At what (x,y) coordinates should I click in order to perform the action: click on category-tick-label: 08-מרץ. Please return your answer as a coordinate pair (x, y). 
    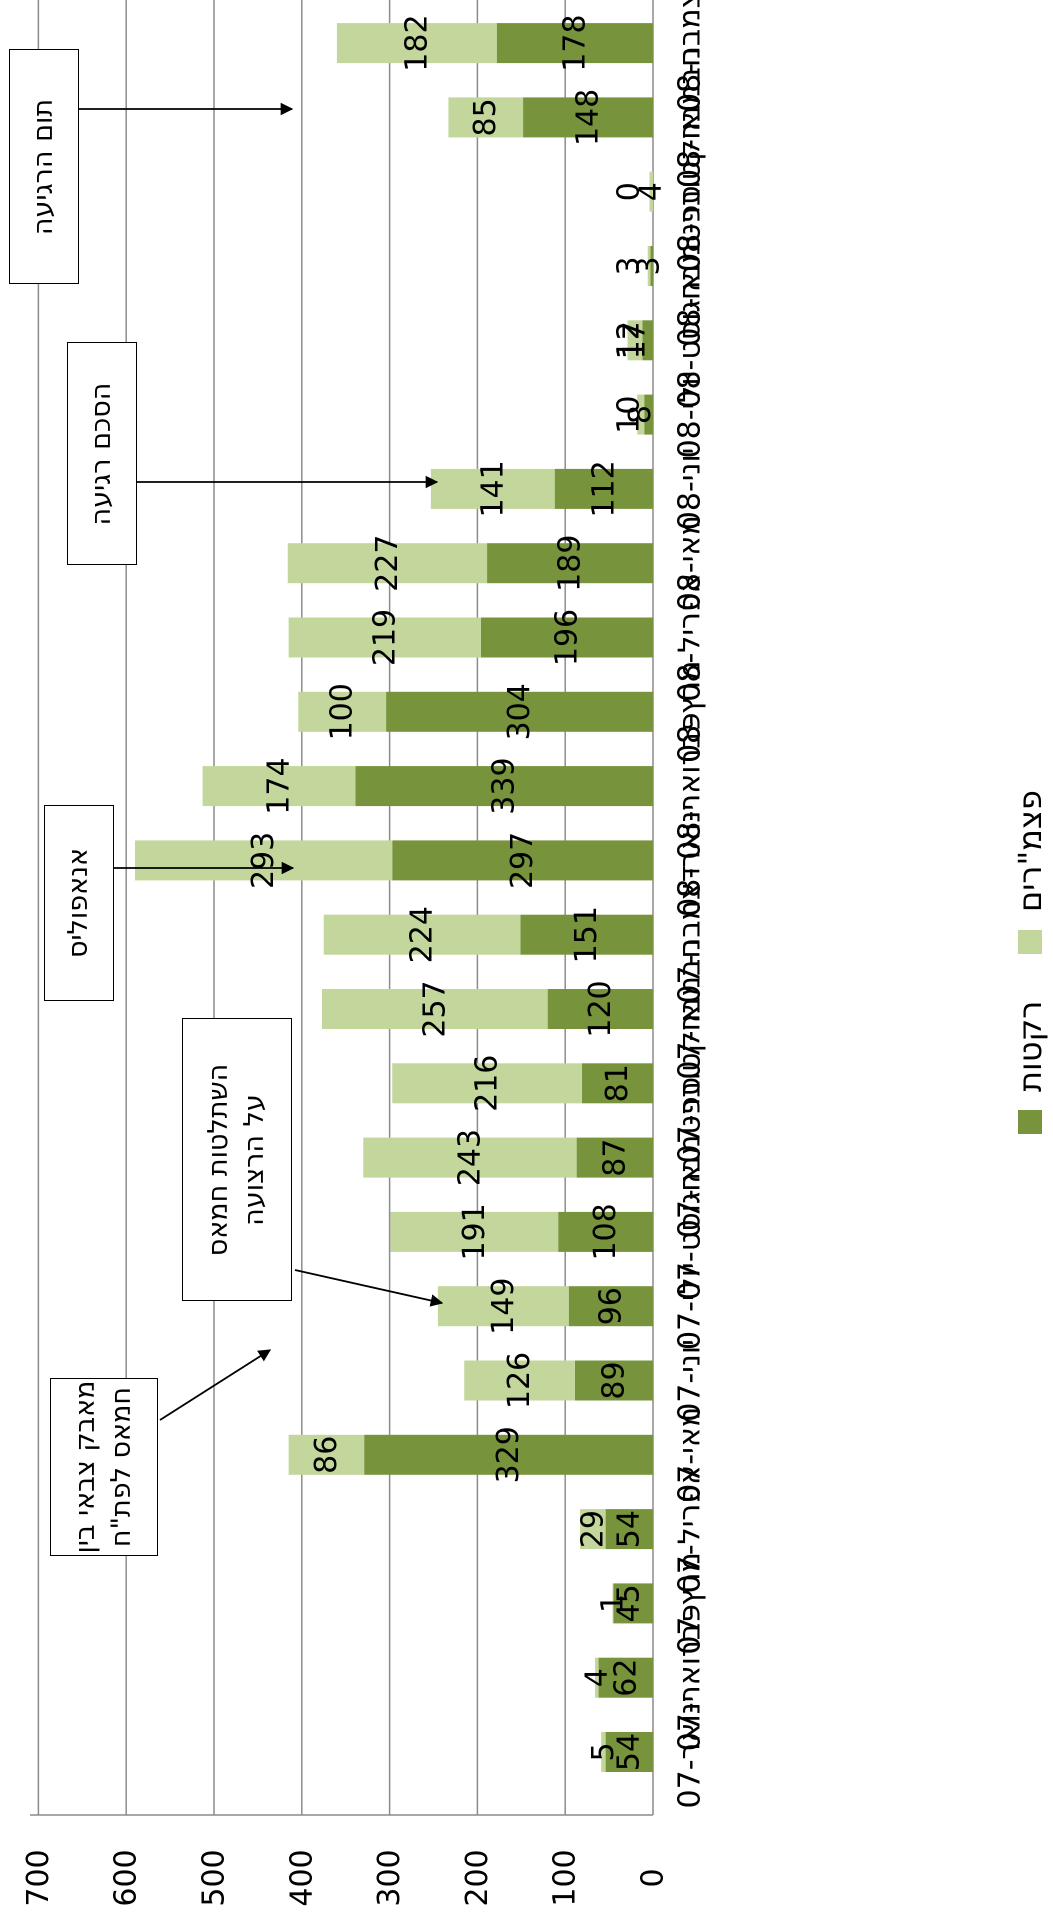
    Looking at the image, I should click on (690, 712).